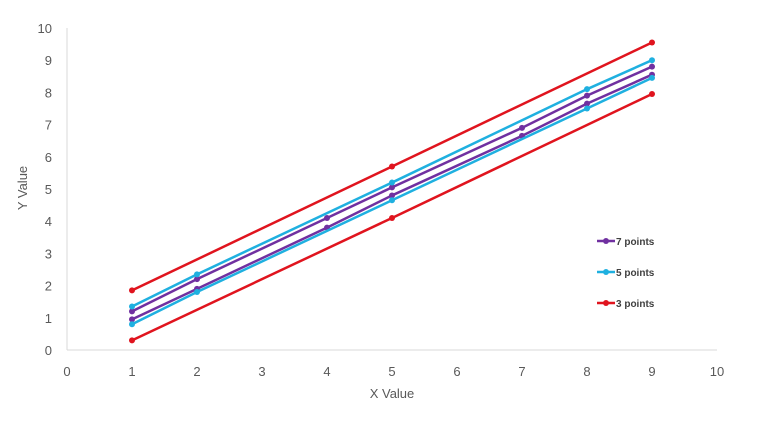  I want to click on y-tick-label: 0, so click(48, 350).